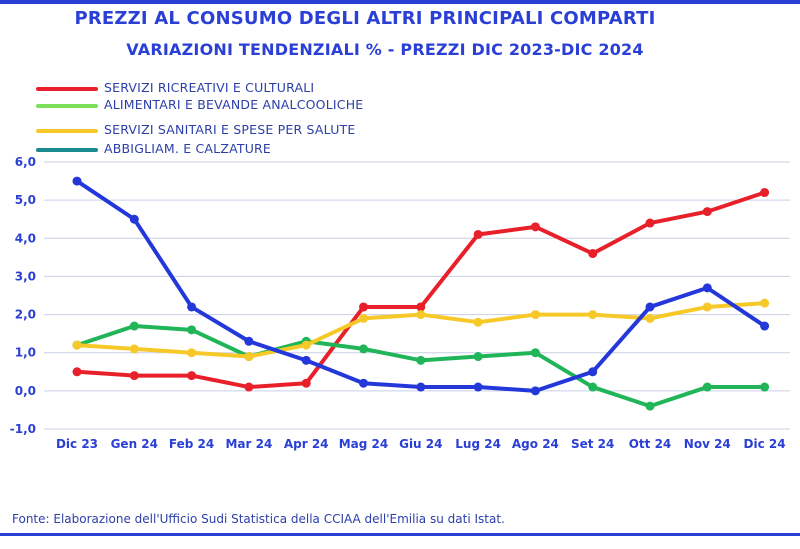 The image size is (800, 549). Describe the element at coordinates (400, 2) in the screenshot. I see `top-border` at that location.